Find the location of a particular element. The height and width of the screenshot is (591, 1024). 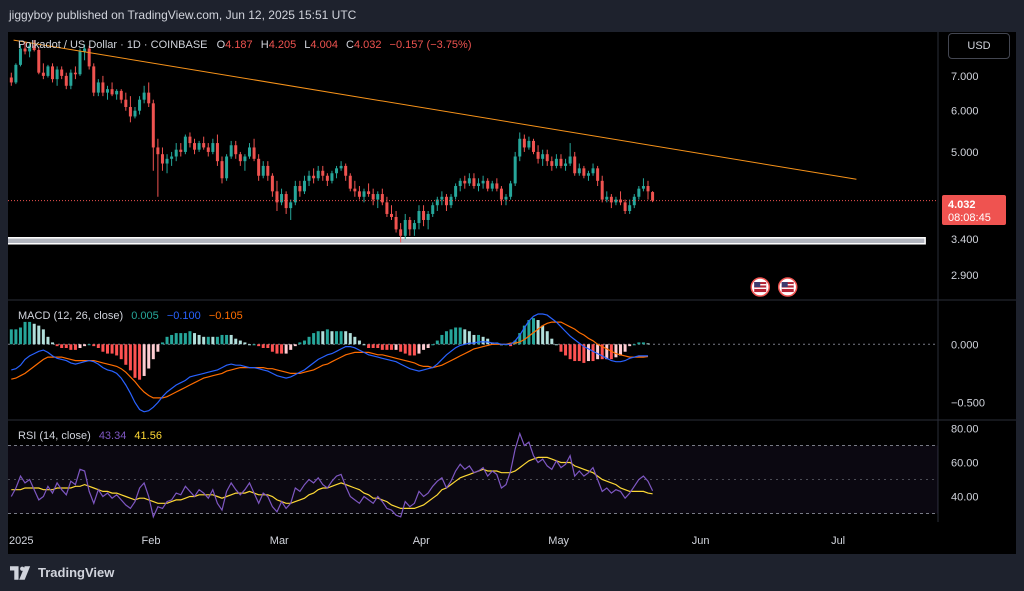

rsi-ma-line is located at coordinates (332, 482).